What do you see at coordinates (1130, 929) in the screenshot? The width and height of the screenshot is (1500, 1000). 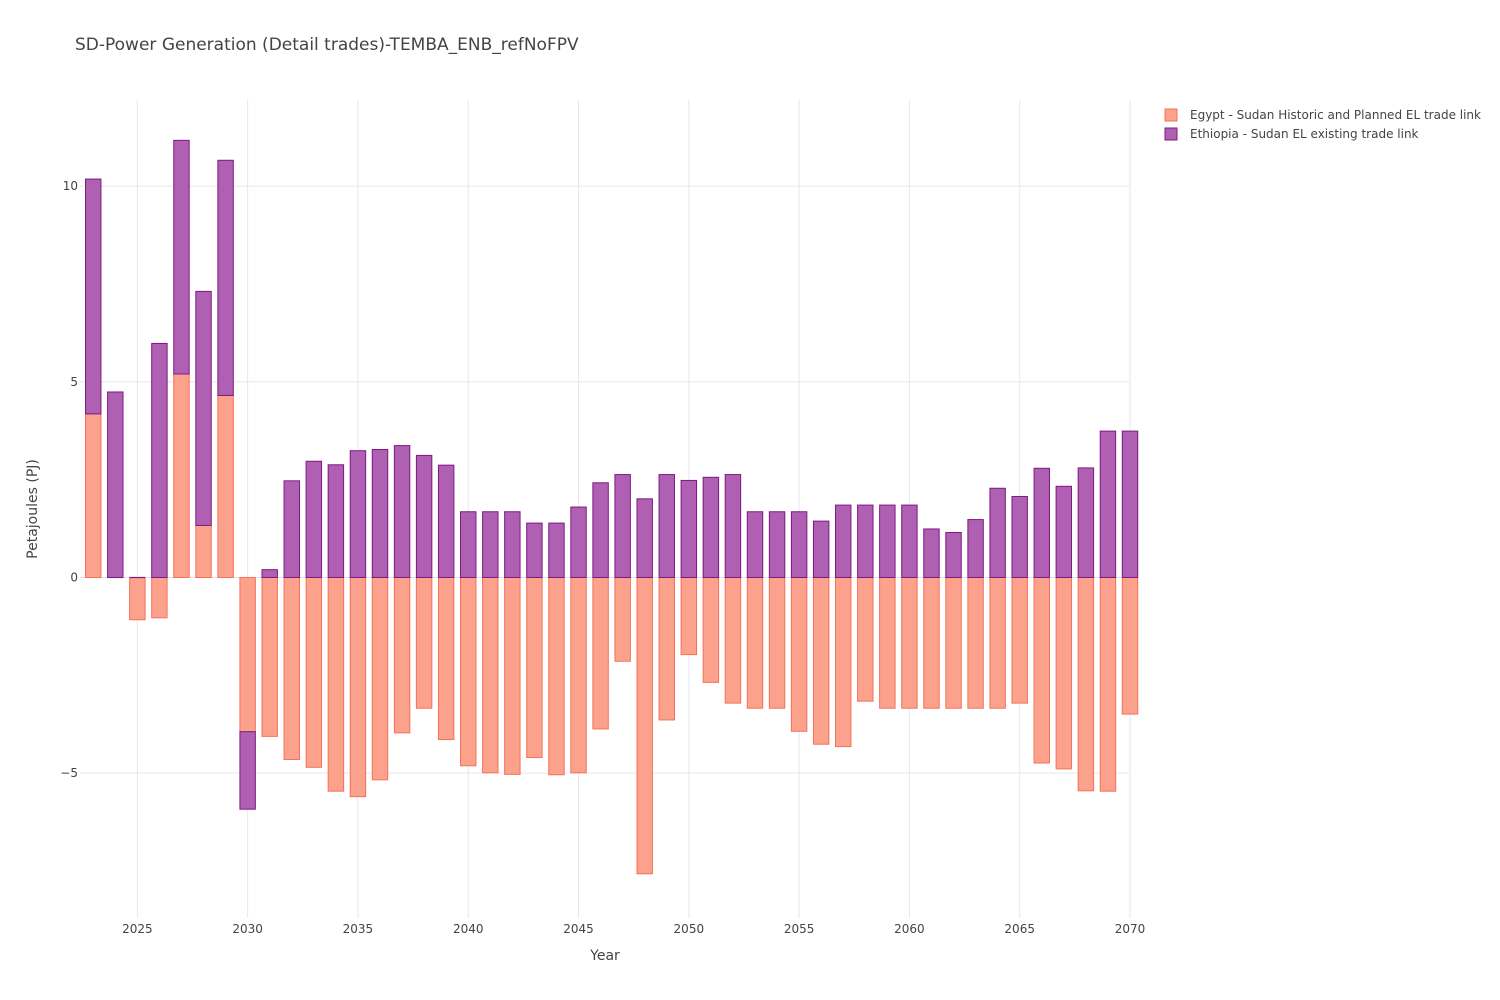 I see `x-tick-label: 2070` at bounding box center [1130, 929].